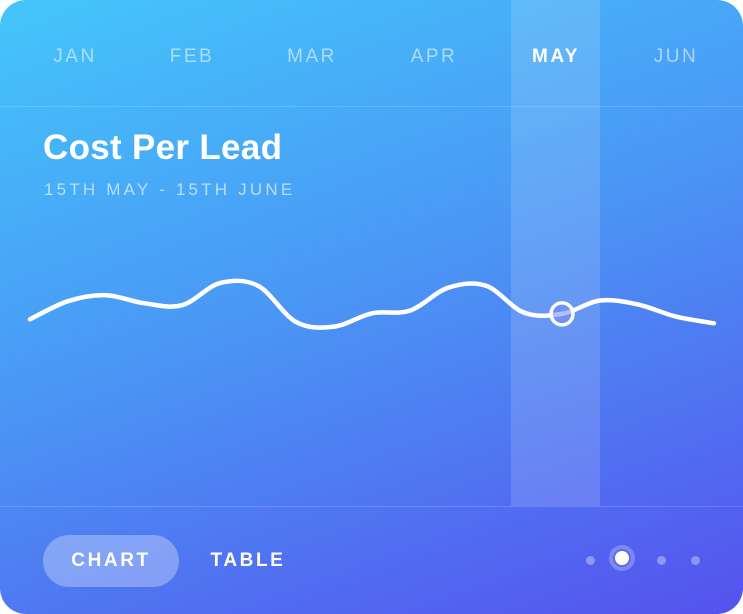  What do you see at coordinates (312, 56) in the screenshot?
I see `month-tab-mar: MAR` at bounding box center [312, 56].